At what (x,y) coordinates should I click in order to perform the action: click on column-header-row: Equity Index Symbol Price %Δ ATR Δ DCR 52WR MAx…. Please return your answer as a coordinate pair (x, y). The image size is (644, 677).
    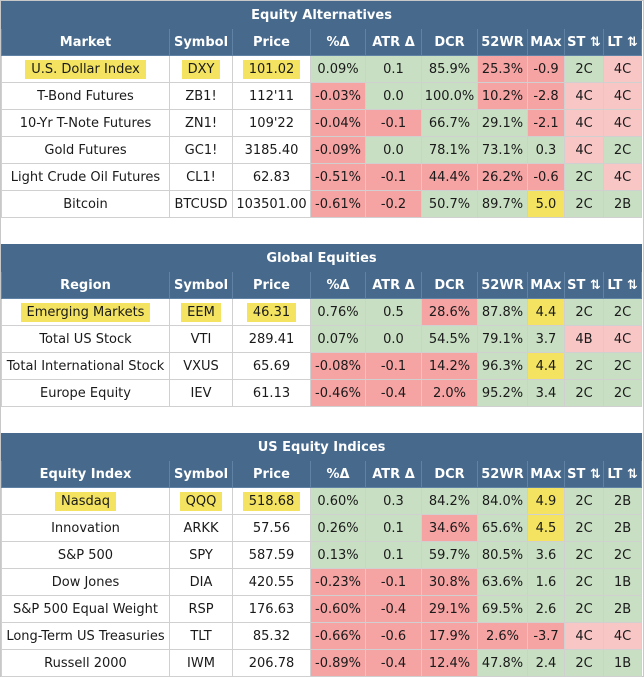
    Looking at the image, I should click on (322, 474).